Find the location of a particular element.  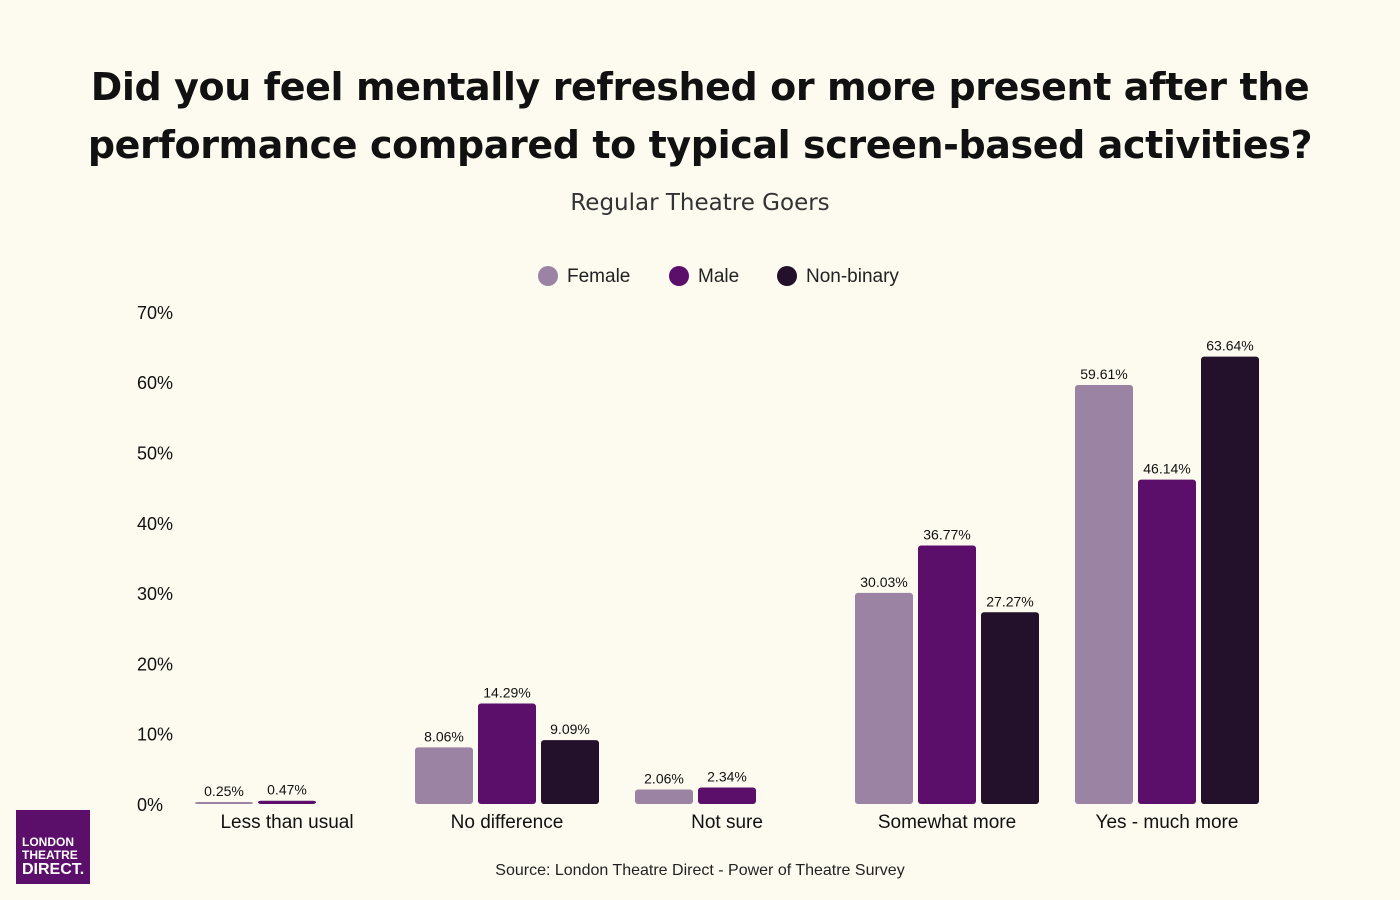

data-label: 30.03% is located at coordinates (883, 582).